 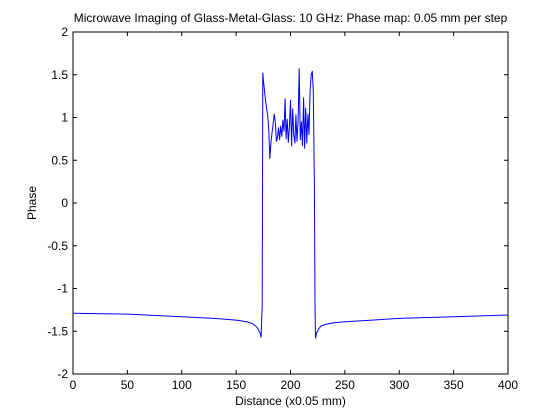 What do you see at coordinates (290, 385) in the screenshot?
I see `x-tick-label: 200` at bounding box center [290, 385].